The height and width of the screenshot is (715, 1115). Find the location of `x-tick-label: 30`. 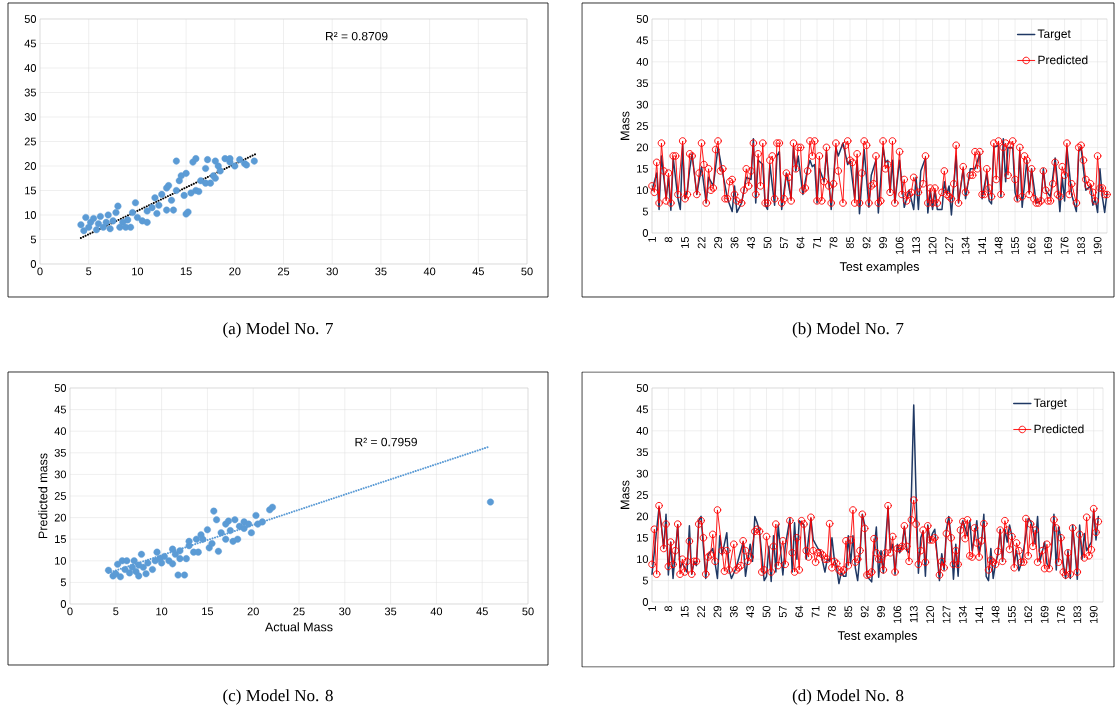

x-tick-label: 30 is located at coordinates (345, 611).